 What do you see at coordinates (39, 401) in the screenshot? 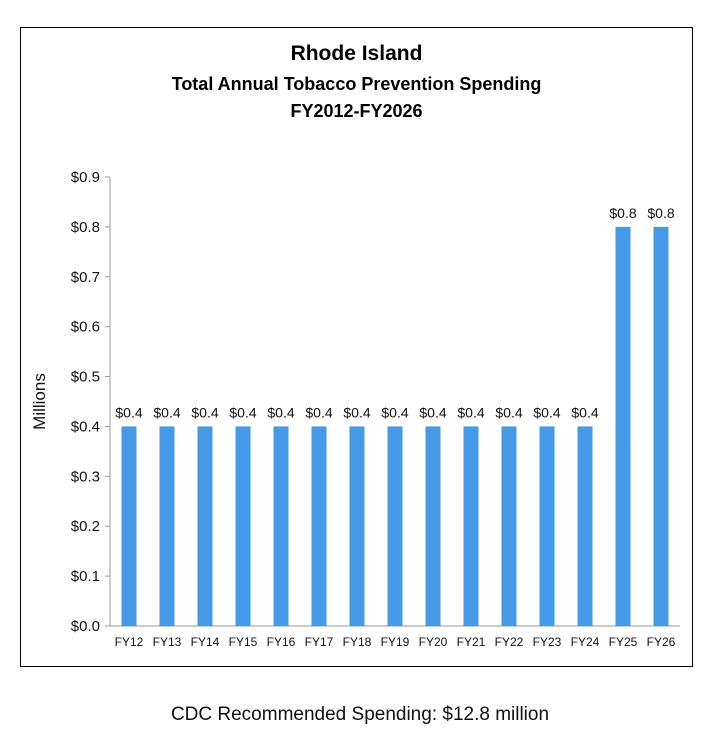
I see `y-axis-label: Millions` at bounding box center [39, 401].